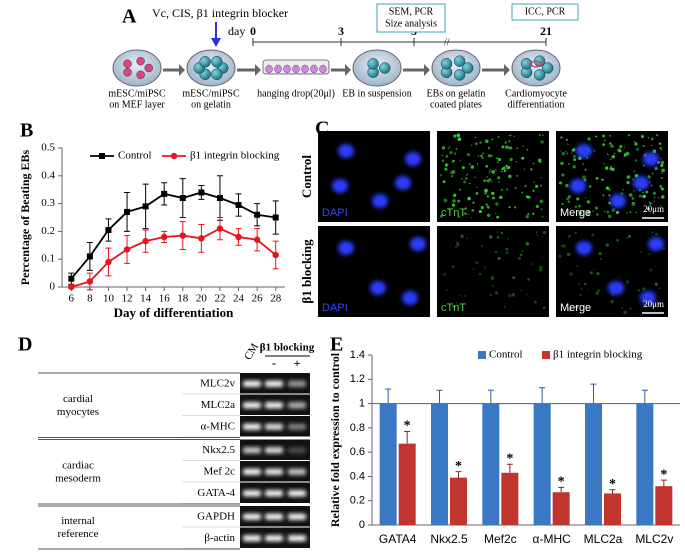 This screenshot has width=685, height=558. I want to click on x-tick-label: 14, so click(146, 299).